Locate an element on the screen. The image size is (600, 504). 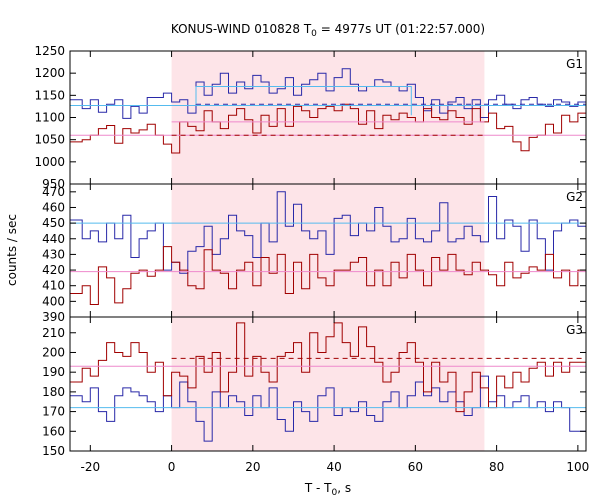
y-tick-label: 170 is located at coordinates (53, 412).